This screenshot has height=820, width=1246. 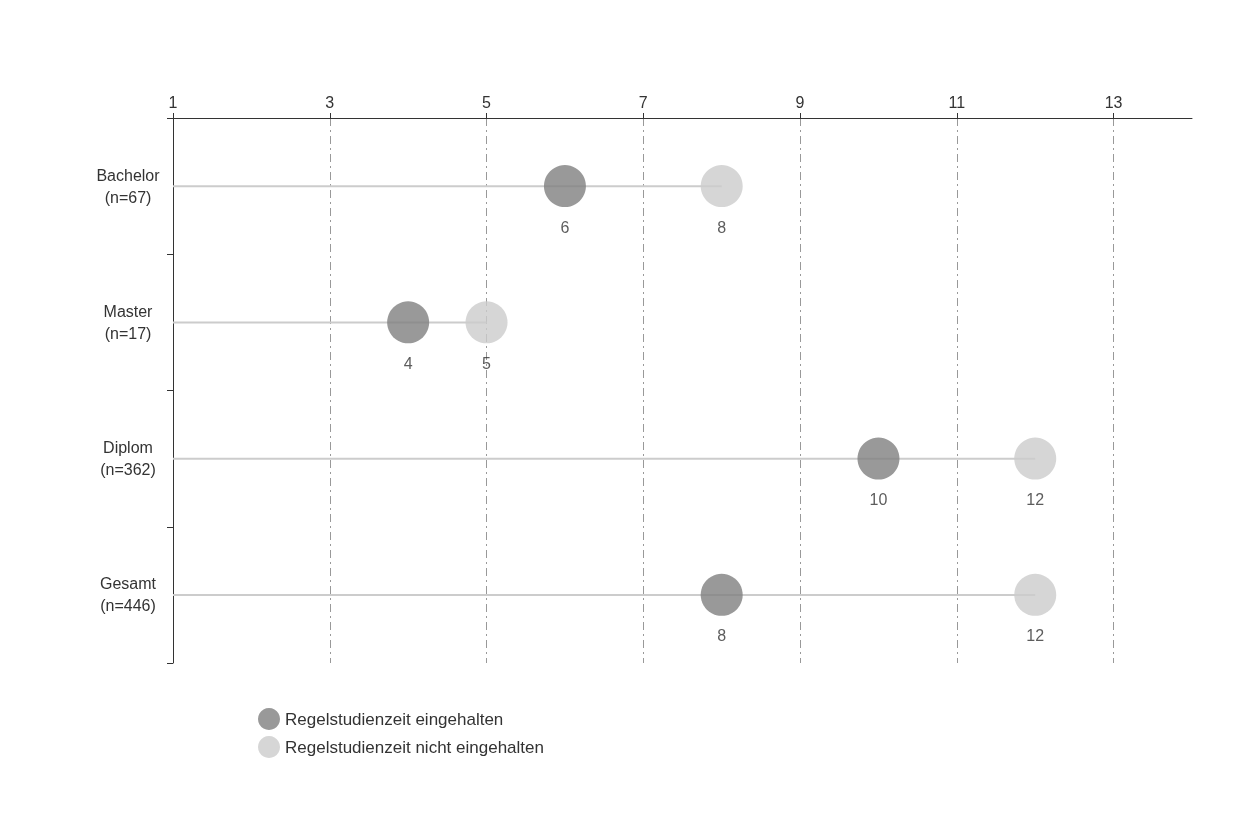 I want to click on y-tick-label: Master (n=17), so click(x=128, y=322).